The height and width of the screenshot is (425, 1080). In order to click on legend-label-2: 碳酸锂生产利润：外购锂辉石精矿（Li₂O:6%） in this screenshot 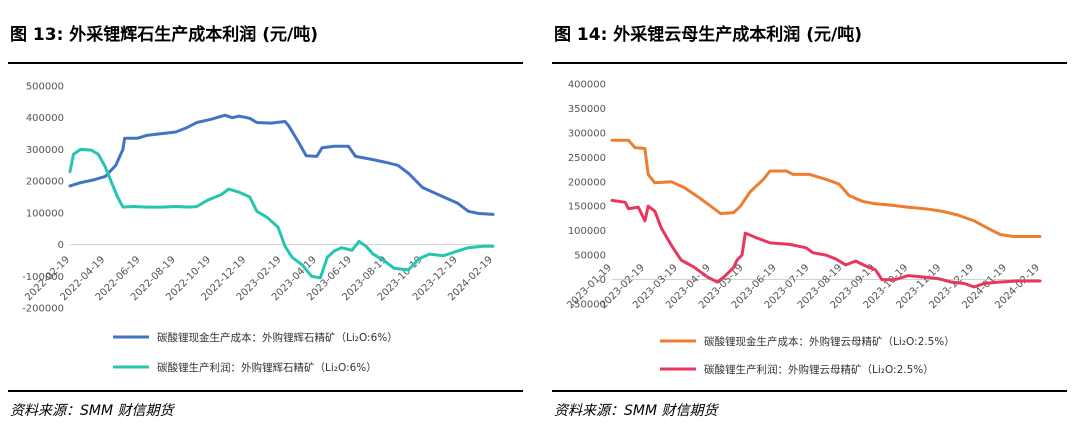, I will do `click(267, 367)`.